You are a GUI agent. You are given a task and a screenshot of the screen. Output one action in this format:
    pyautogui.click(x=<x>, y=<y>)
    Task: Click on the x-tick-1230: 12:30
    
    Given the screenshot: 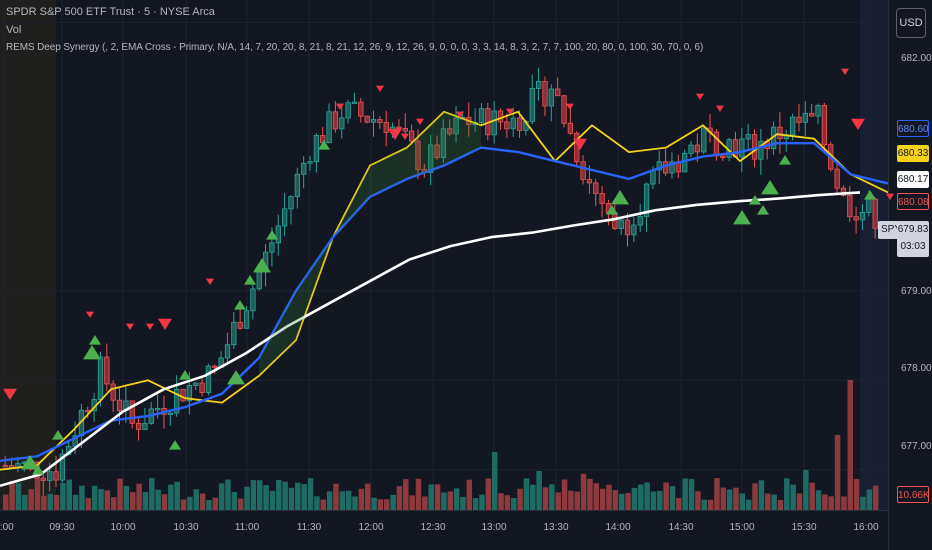 What is the action you would take?
    pyautogui.click(x=433, y=527)
    